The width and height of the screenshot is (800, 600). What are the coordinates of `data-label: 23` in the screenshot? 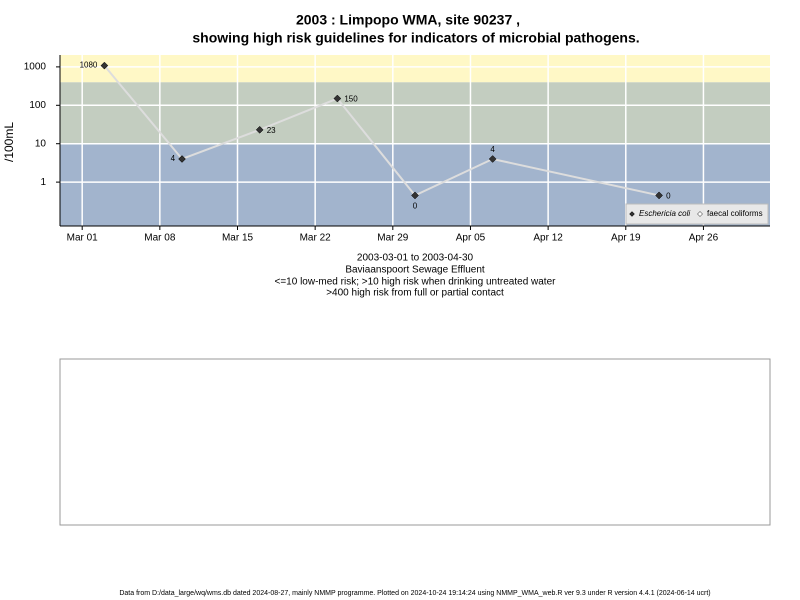 It's located at (271, 130).